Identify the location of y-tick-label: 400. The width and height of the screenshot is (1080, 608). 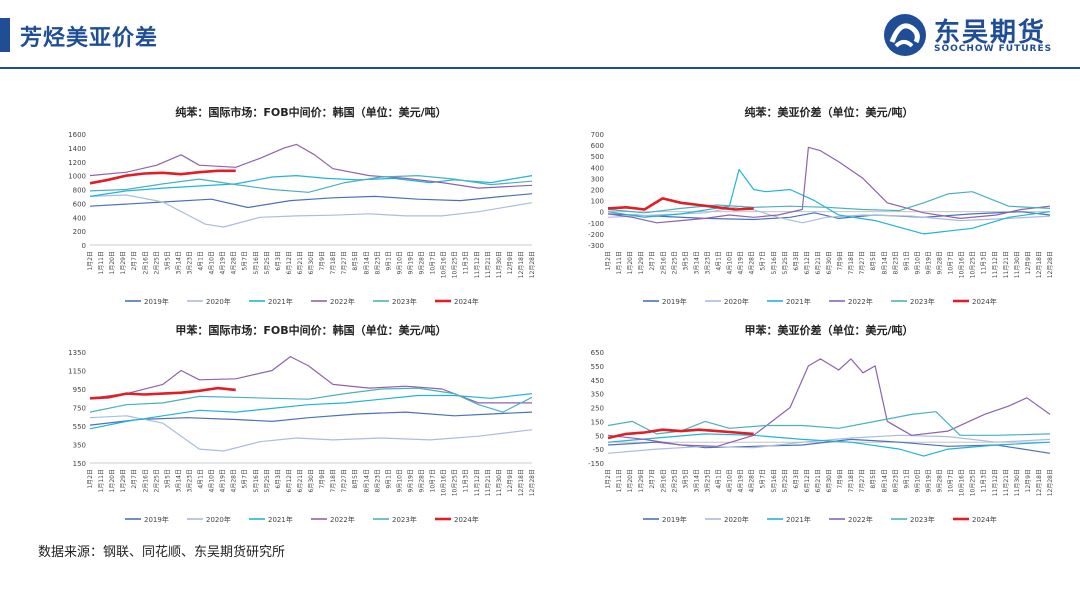
(597, 168).